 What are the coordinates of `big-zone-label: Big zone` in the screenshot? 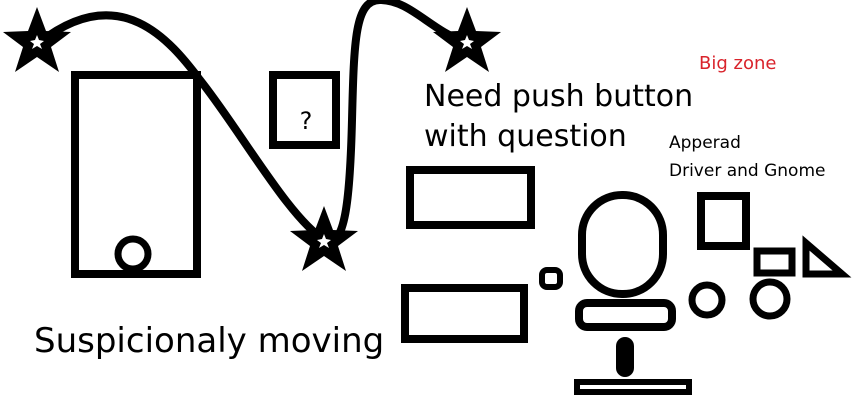 It's located at (738, 63).